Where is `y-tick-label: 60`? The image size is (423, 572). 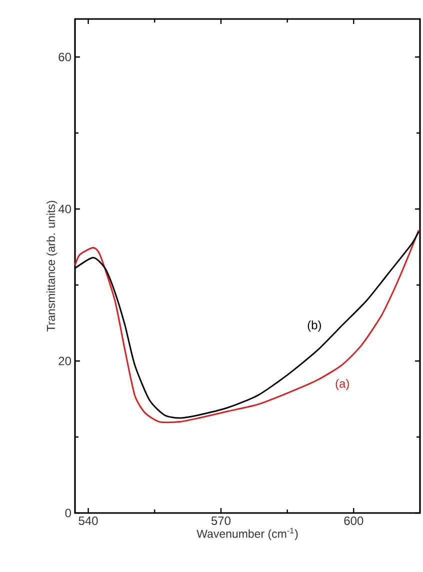 y-tick-label: 60 is located at coordinates (65, 57).